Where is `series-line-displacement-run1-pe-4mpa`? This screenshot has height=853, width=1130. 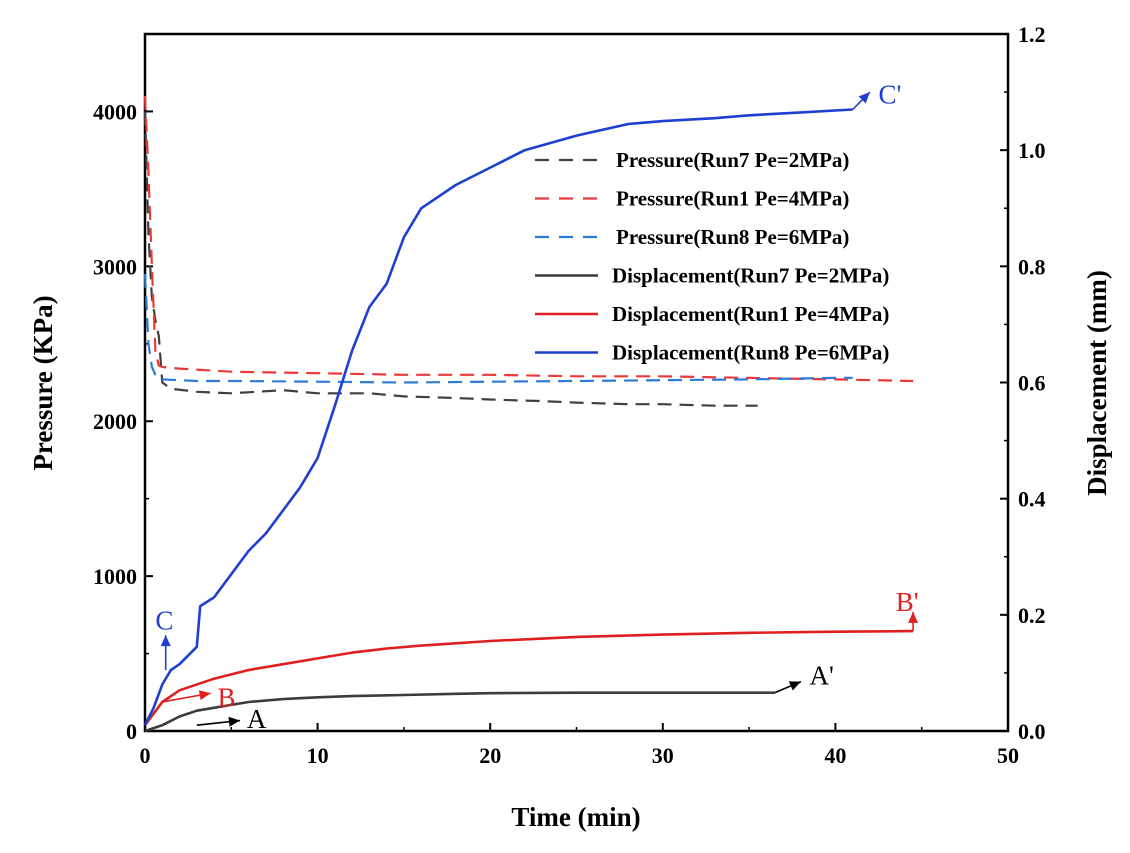
series-line-displacement-run1-pe-4mpa is located at coordinates (528, 677).